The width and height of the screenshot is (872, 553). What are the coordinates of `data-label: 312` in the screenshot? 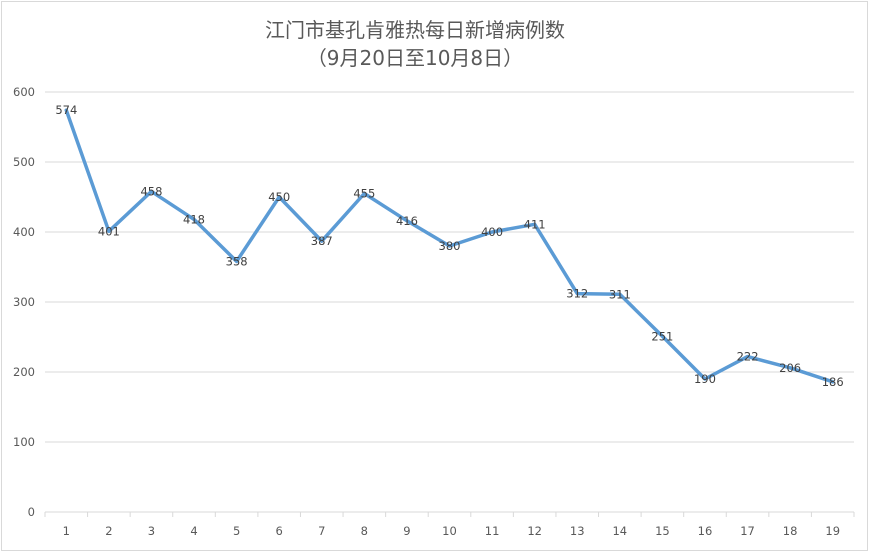 It's located at (577, 294).